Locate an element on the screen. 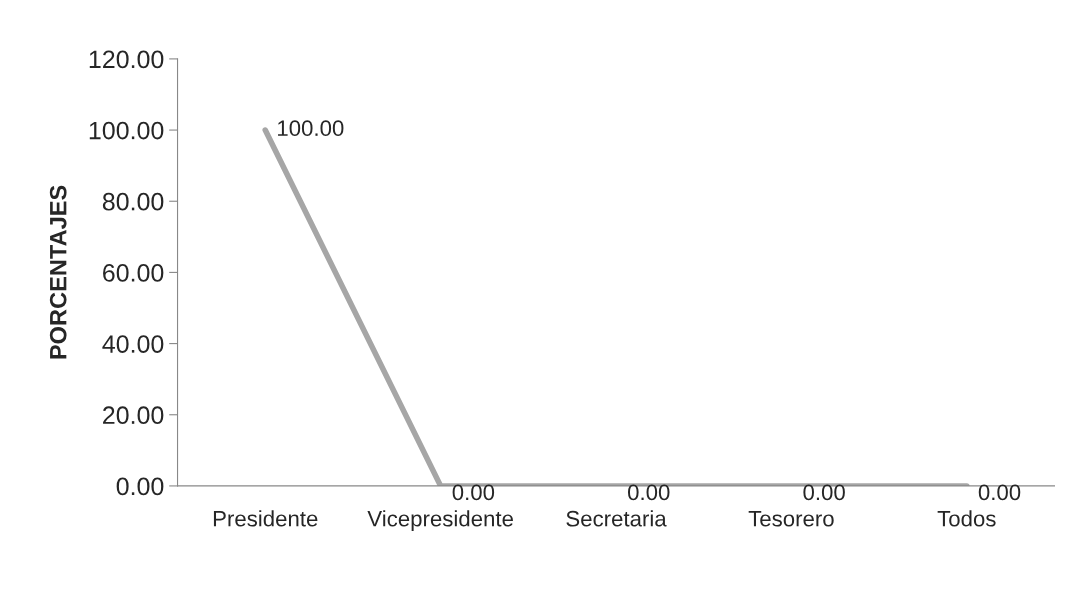 The height and width of the screenshot is (589, 1076). y-tick-label: 0.00 is located at coordinates (140, 486).